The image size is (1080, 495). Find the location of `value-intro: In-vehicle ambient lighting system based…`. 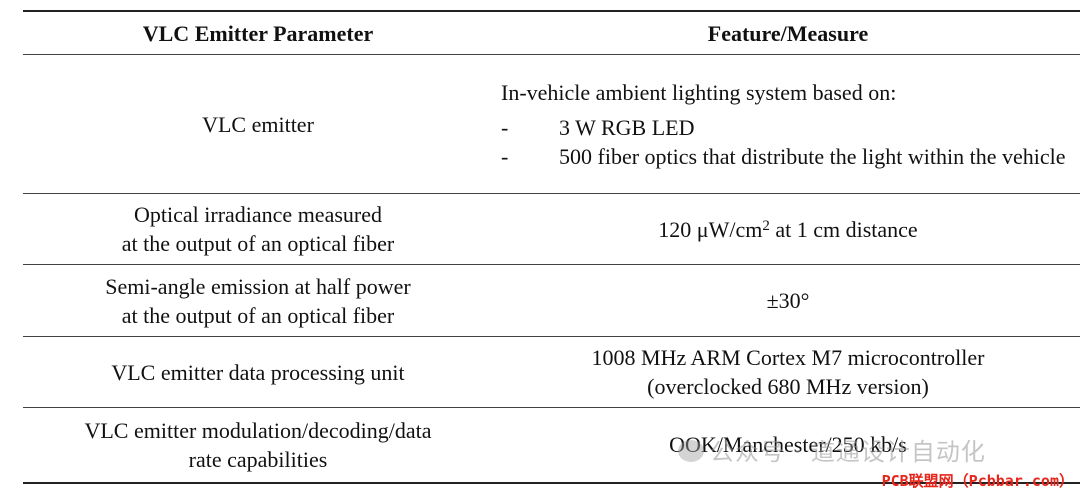

value-intro: In-vehicle ambient lighting system based… is located at coordinates (699, 92).